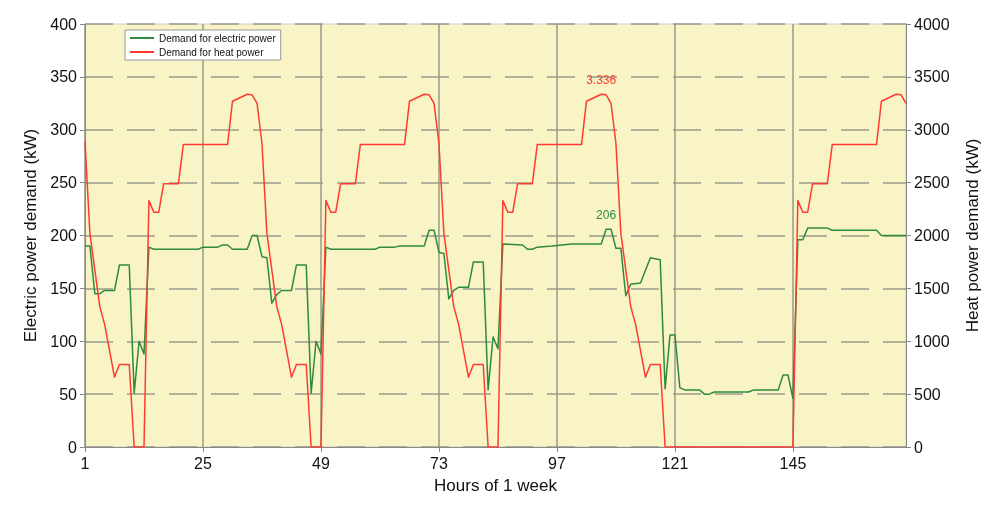 The image size is (1002, 510). I want to click on y-tick-label: 350, so click(64, 77).